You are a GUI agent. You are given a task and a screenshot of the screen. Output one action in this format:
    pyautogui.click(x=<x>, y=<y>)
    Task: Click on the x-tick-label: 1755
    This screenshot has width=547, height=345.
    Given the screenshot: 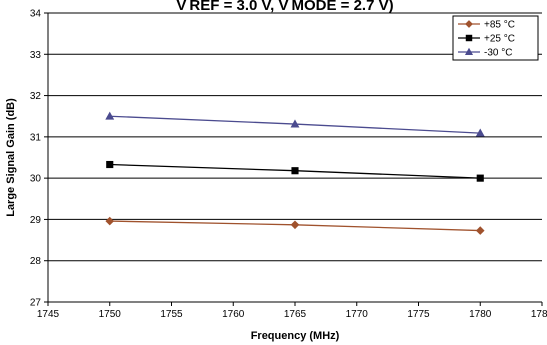 What is the action you would take?
    pyautogui.click(x=171, y=314)
    